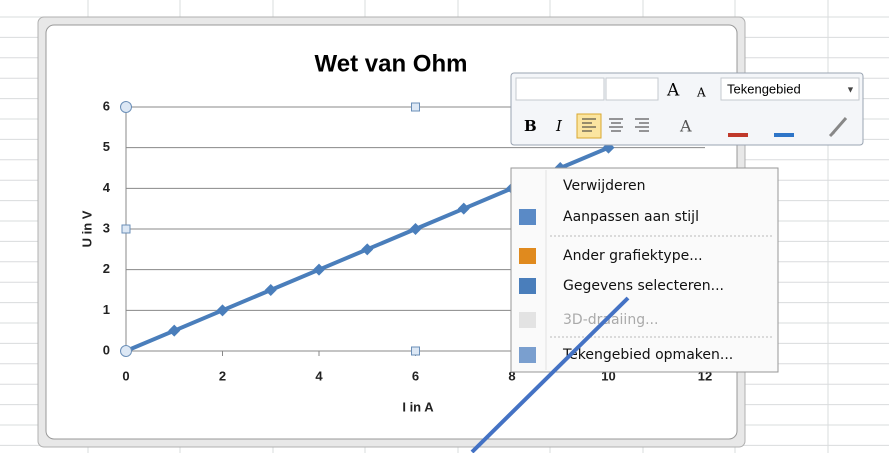 The image size is (889, 453). What do you see at coordinates (107, 187) in the screenshot?
I see `y-tick-label: 4` at bounding box center [107, 187].